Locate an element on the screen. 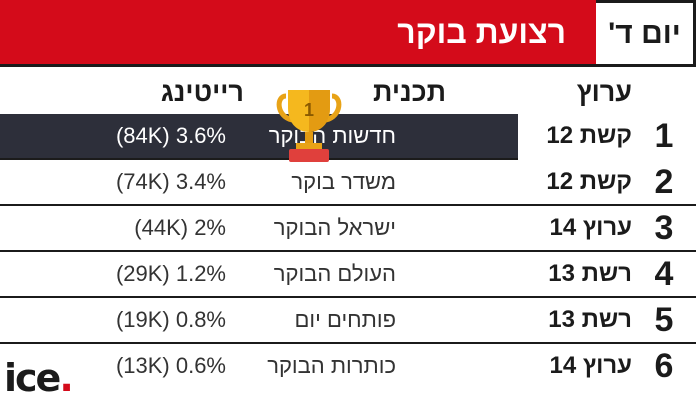 The width and height of the screenshot is (696, 400). day-label: יום ד' is located at coordinates (646, 33).